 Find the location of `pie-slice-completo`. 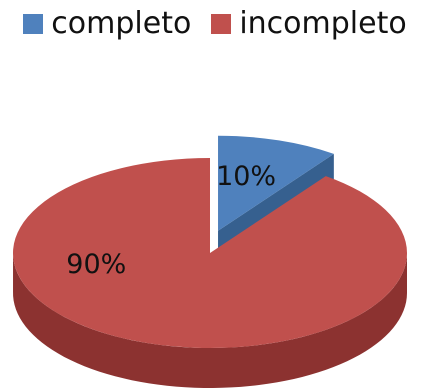

pie-slice-completo is located at coordinates (276, 183).